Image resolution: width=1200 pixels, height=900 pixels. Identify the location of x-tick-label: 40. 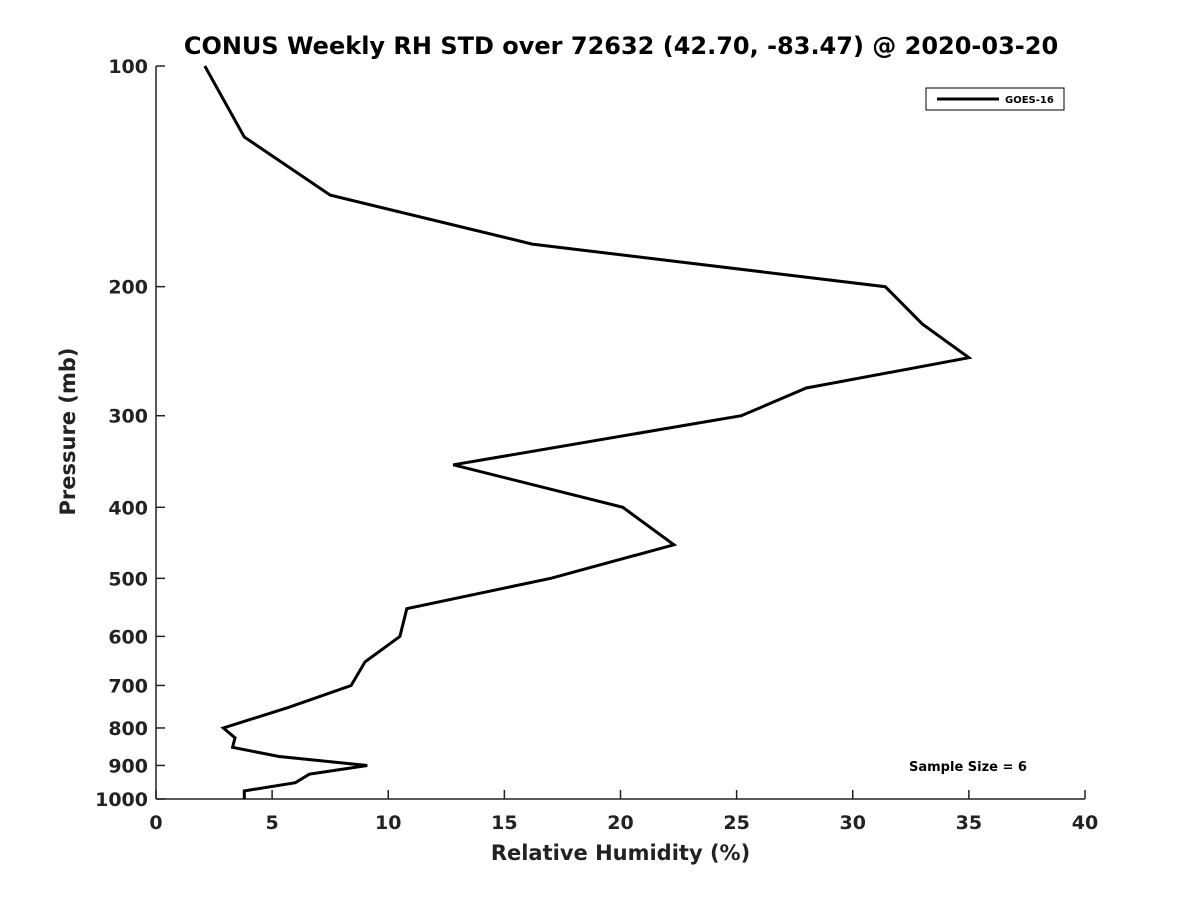
(1085, 823).